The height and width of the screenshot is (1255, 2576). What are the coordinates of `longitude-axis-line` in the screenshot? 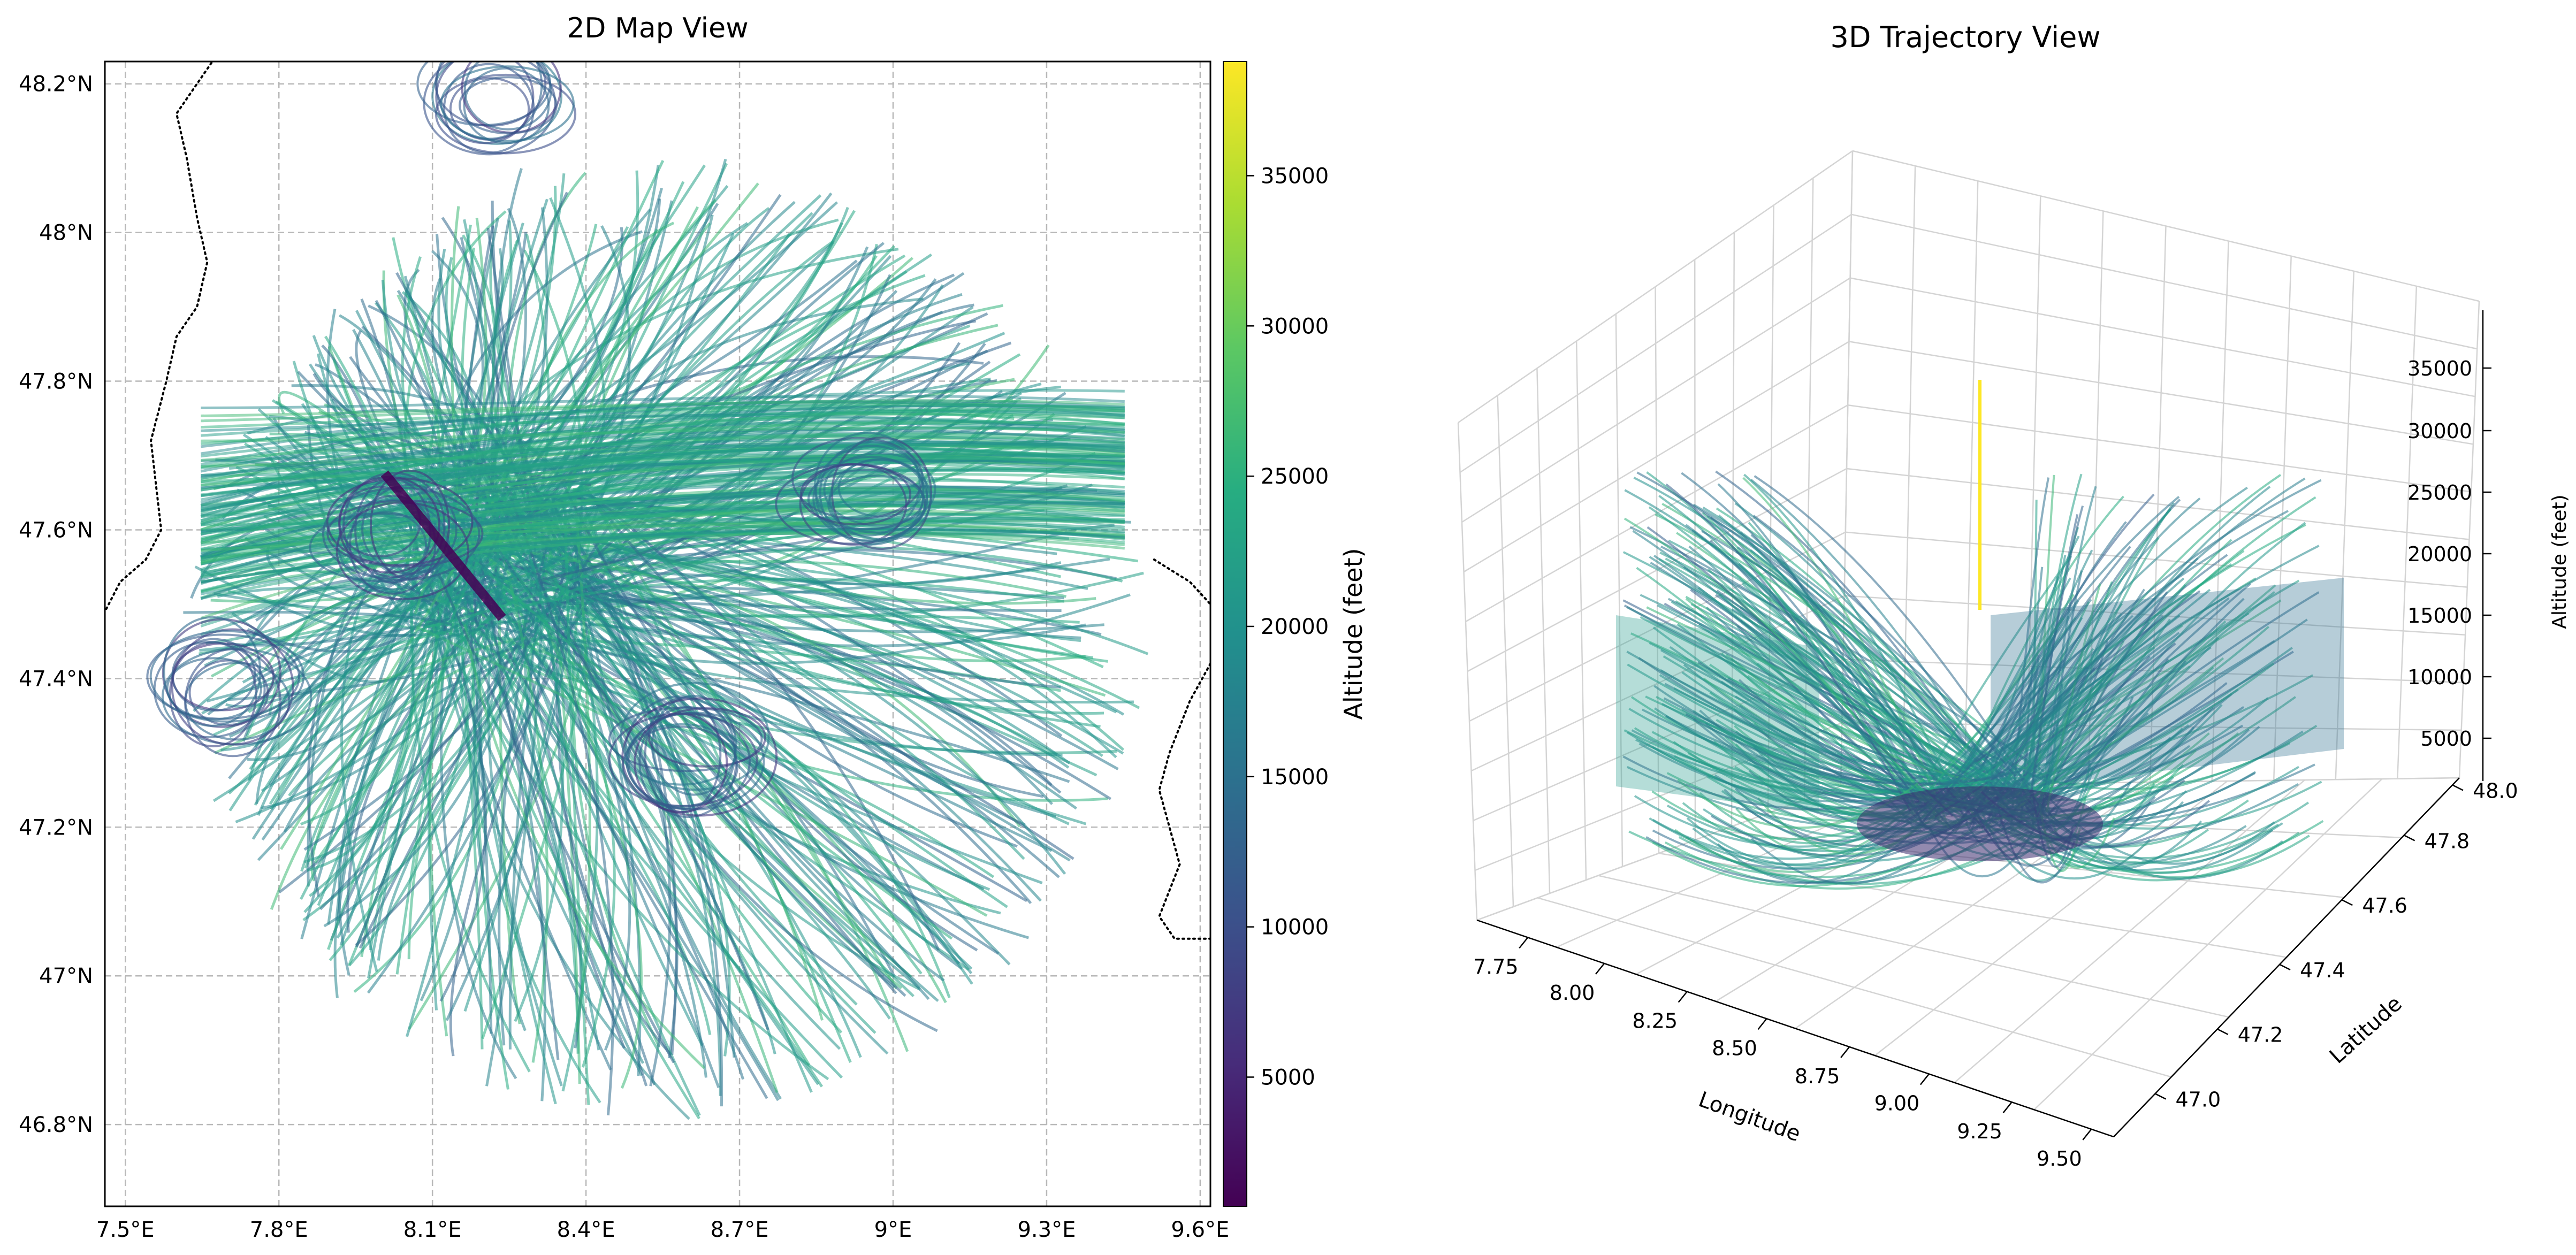 It's located at (1795, 1028).